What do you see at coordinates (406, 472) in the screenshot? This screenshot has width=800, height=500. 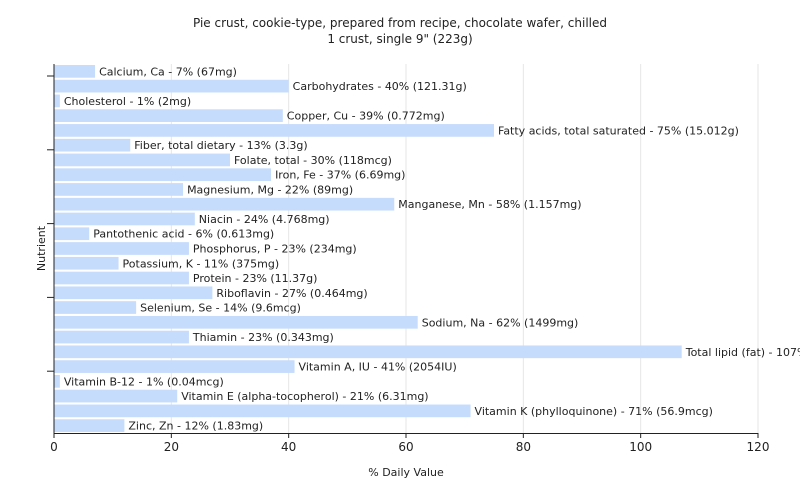 I see `x-axis-label: % Daily Value` at bounding box center [406, 472].